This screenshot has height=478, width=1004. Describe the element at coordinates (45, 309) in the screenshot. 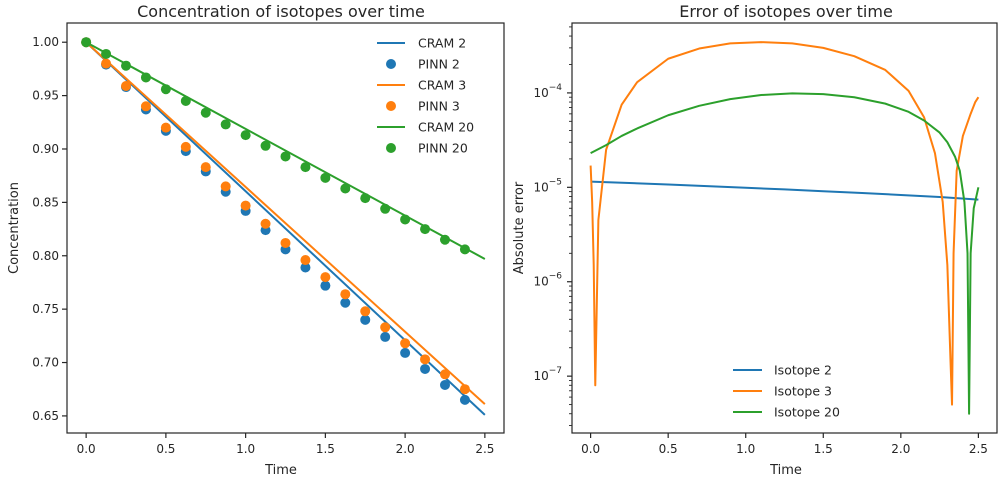

I see `y-tick-label: 0.75` at that location.